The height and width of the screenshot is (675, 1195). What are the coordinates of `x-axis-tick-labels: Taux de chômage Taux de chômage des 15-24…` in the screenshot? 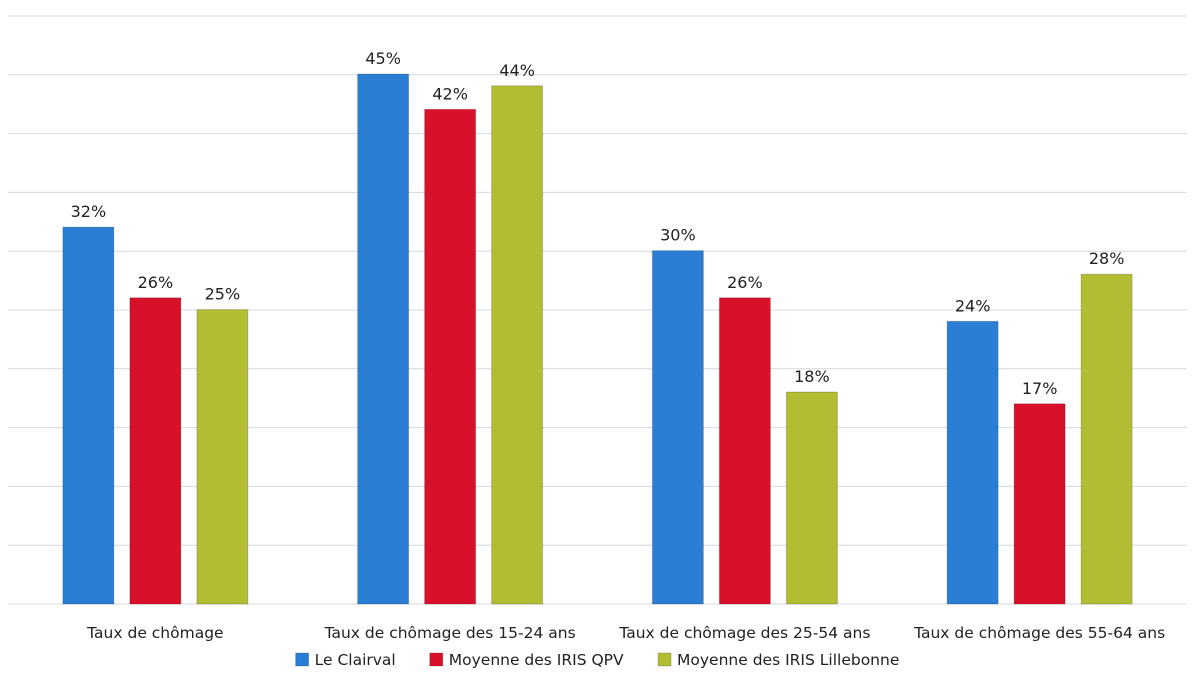 It's located at (625, 633).